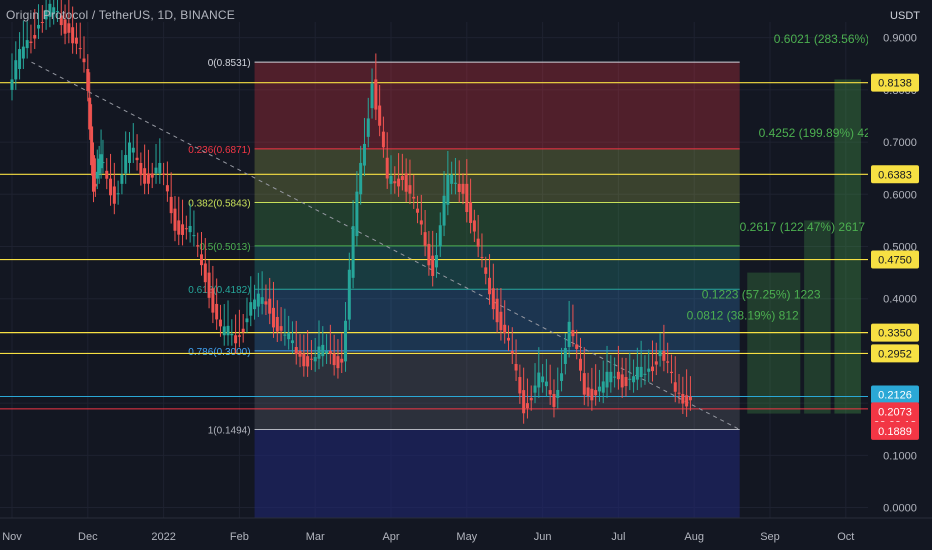 The height and width of the screenshot is (550, 932). I want to click on x-tick-label: Aug, so click(694, 537).